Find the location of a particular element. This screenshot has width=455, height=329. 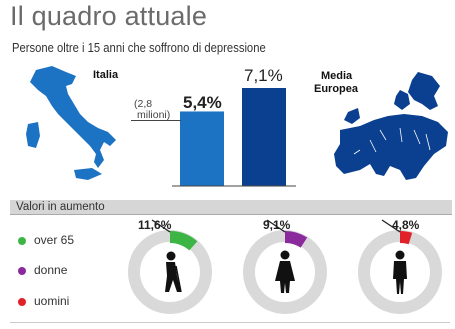

legend-dot-uomini is located at coordinates (22, 301).